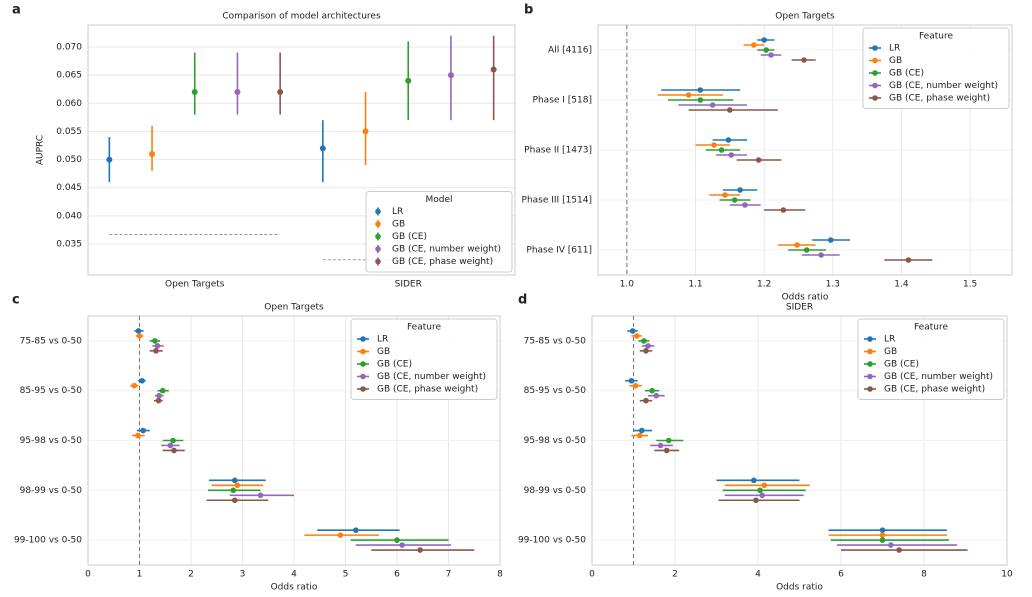 This screenshot has width=1032, height=597. I want to click on panel-letter: d, so click(522, 300).